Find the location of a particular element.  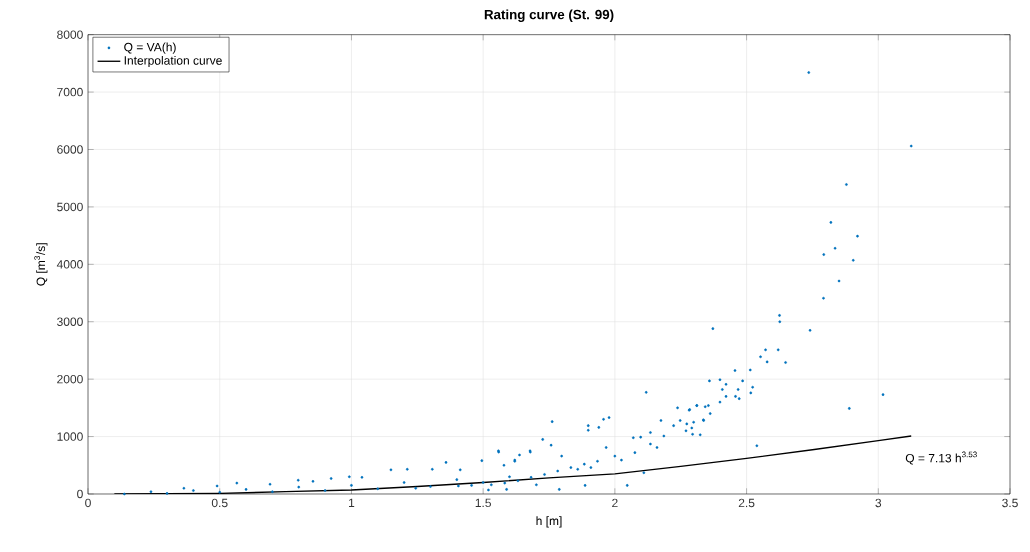

x-tick-label: 1.5 is located at coordinates (483, 503).